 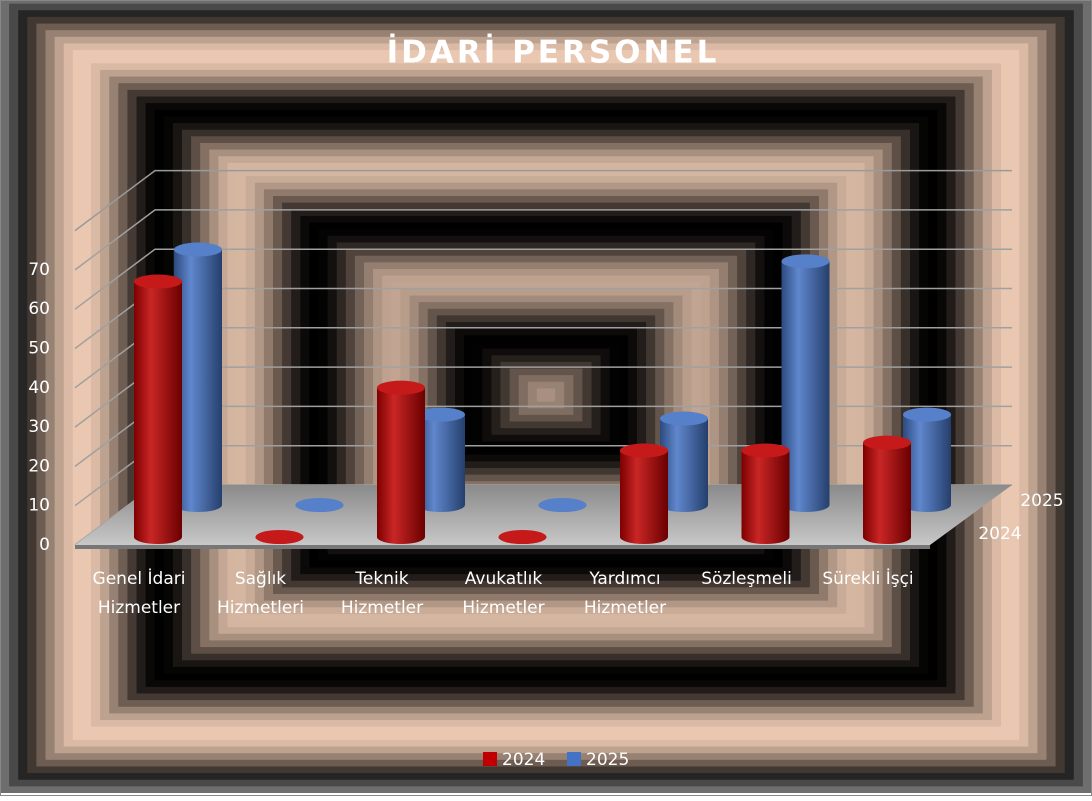 What do you see at coordinates (39, 466) in the screenshot?
I see `y-tick-label: 20` at bounding box center [39, 466].